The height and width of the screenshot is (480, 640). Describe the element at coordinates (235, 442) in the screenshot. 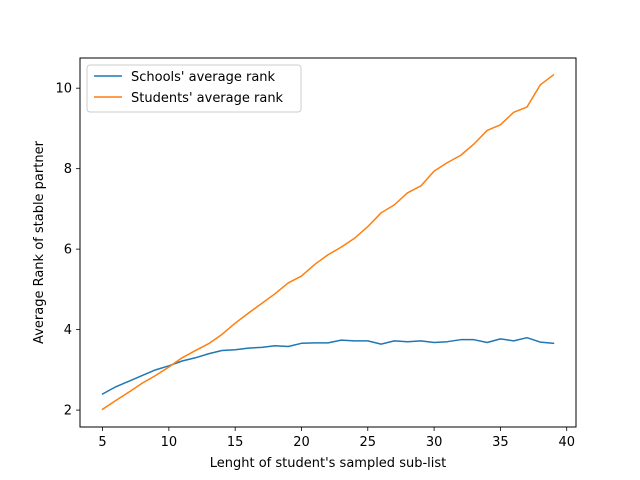

I see `x-tick-label: 15` at that location.